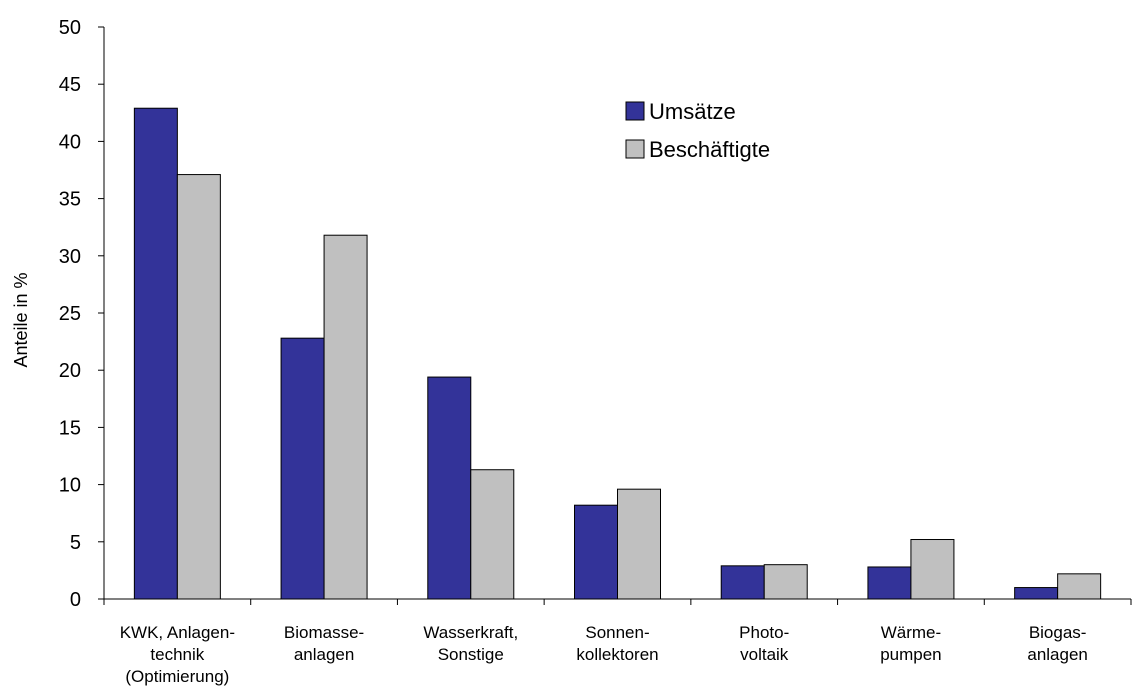 This screenshot has height=686, width=1144. I want to click on y-tick-label: 10, so click(70, 486).